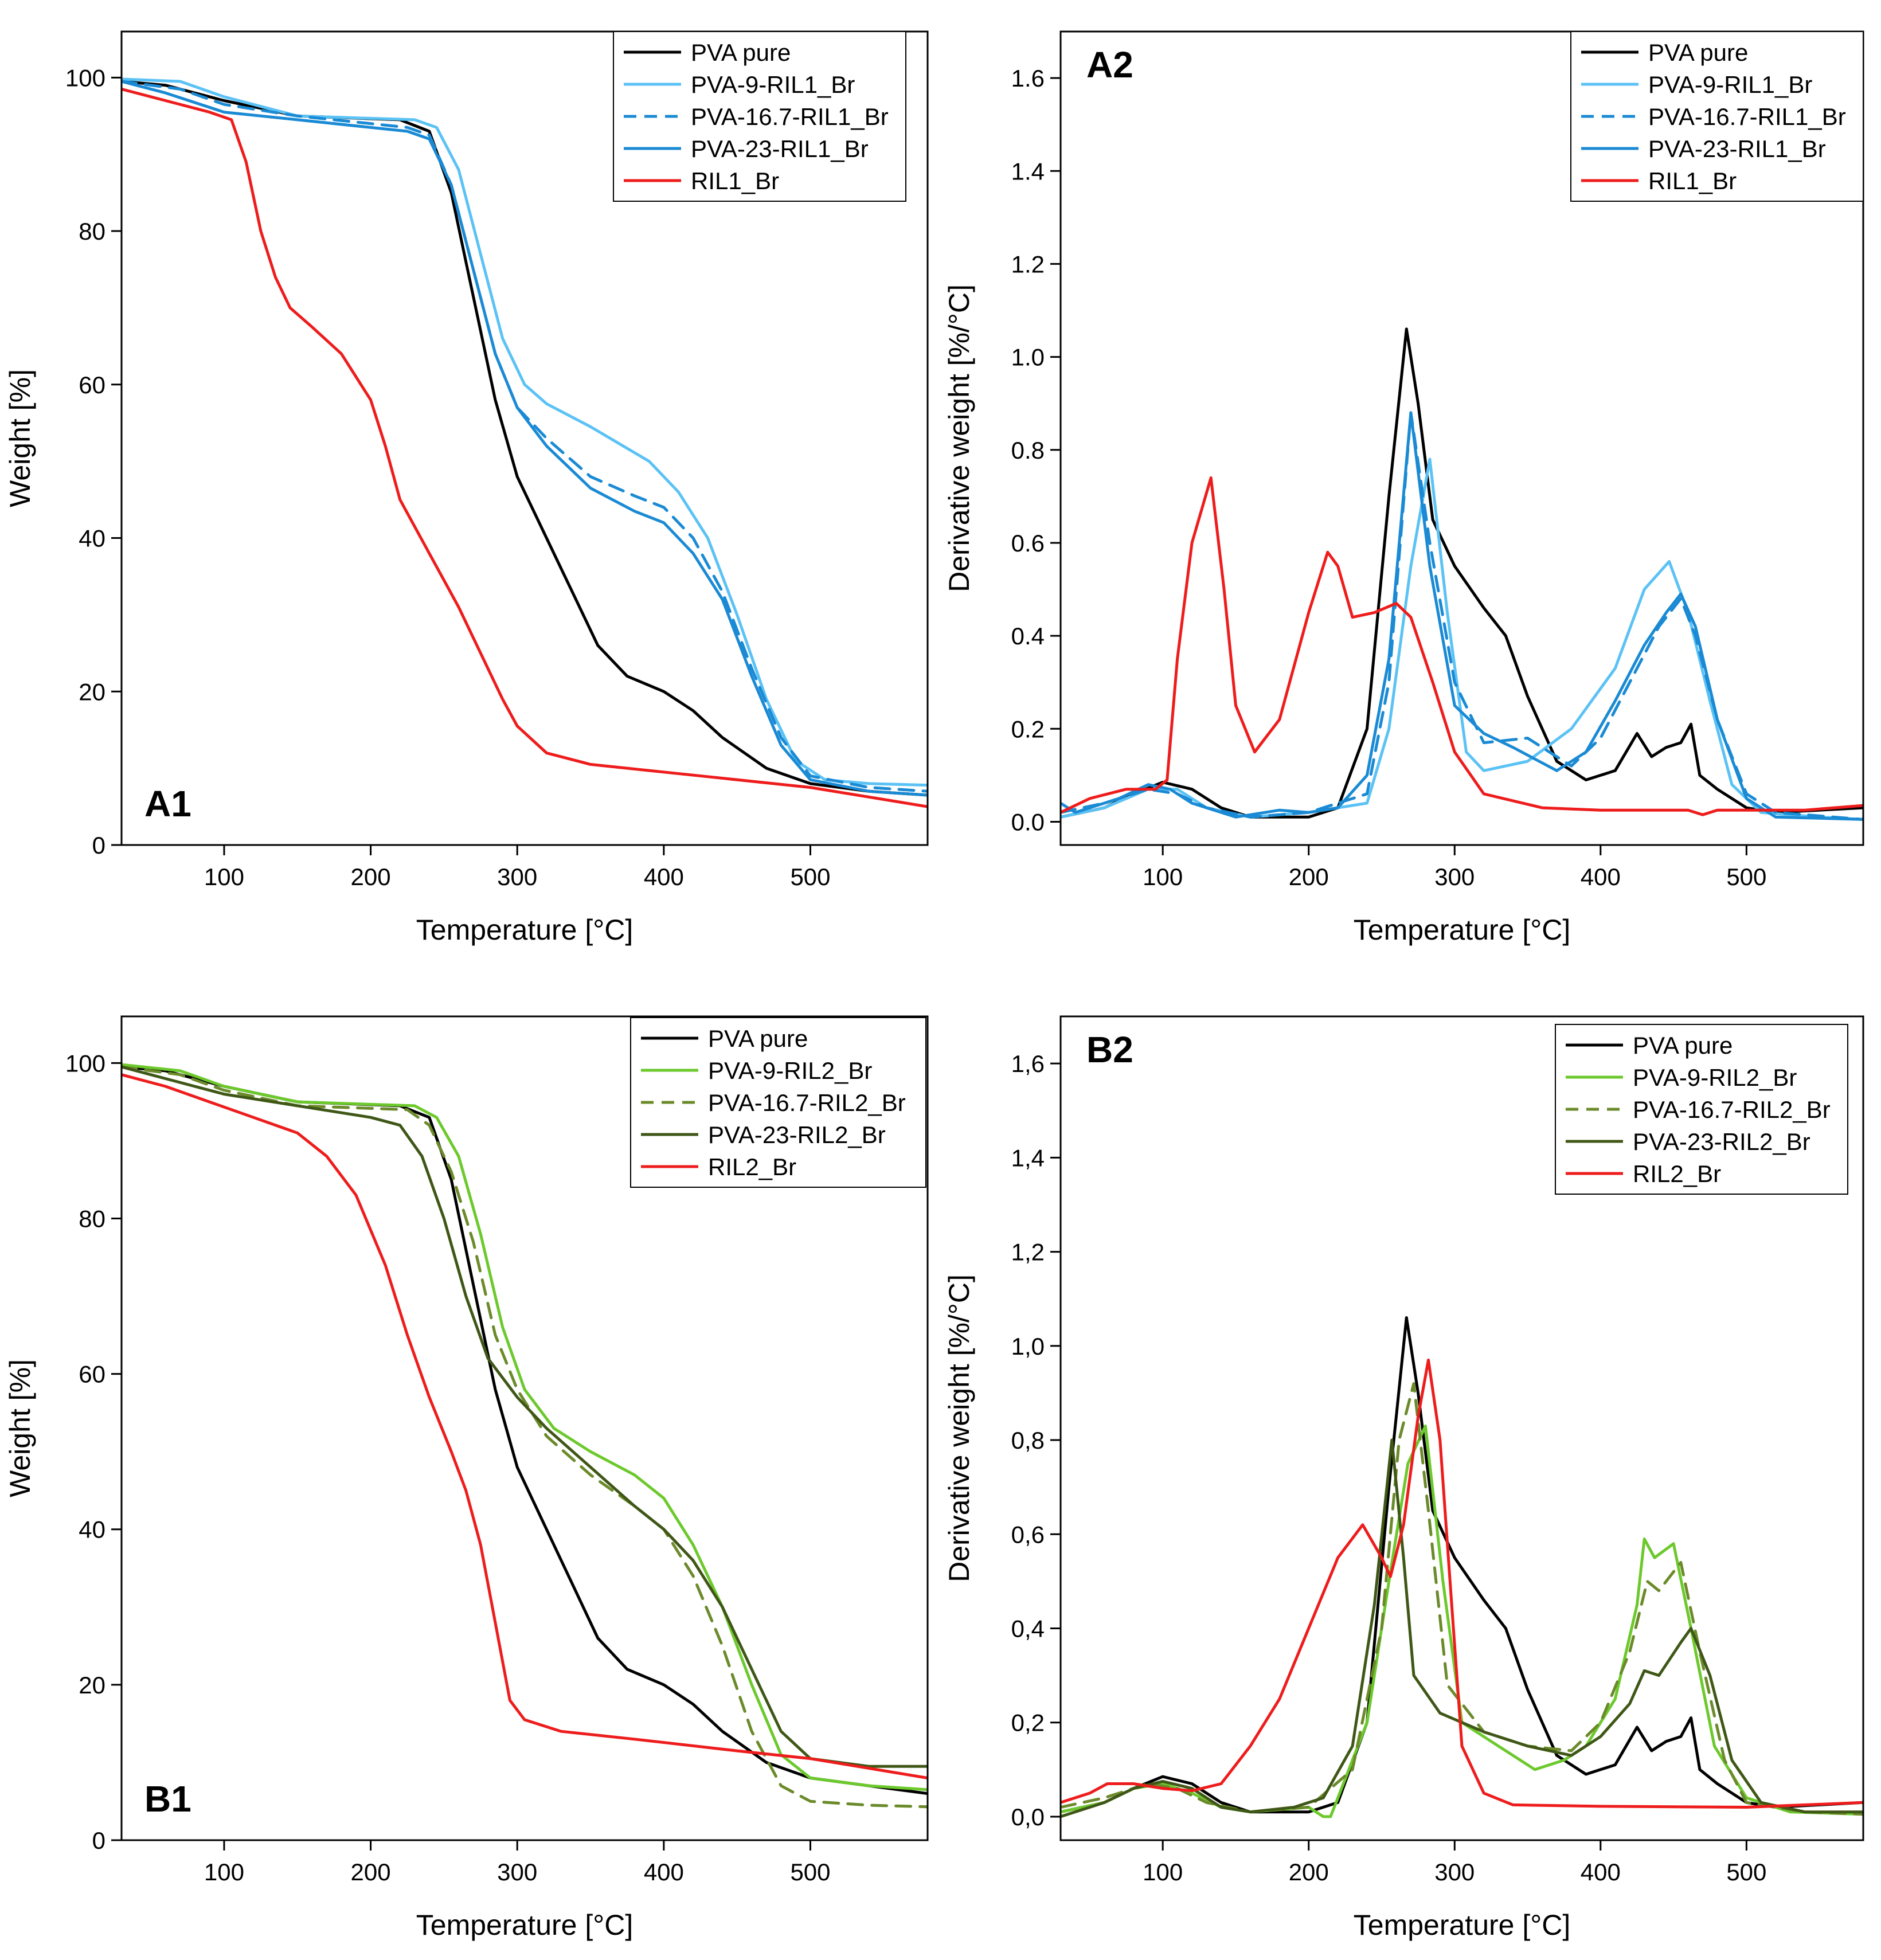 This screenshot has width=1881, height=1960. What do you see at coordinates (1715, 1077) in the screenshot?
I see `legend-label-pva-9-ril2-br: PVA-9-RIL2_Br` at bounding box center [1715, 1077].